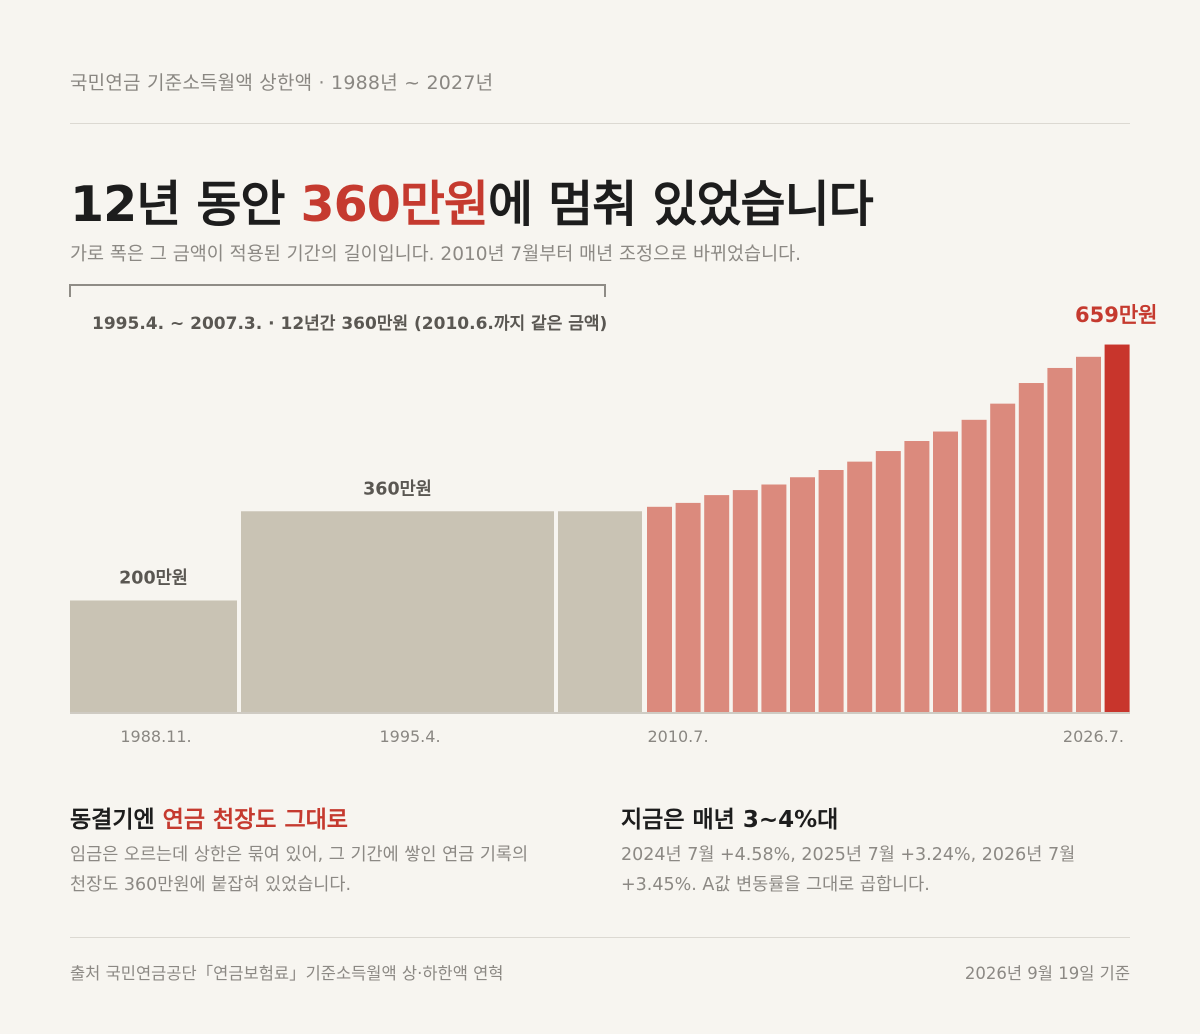  I want to click on kicker: 국민연금 기준소득월액 상한액 · 1988년 ~ 2027년, so click(282, 83).